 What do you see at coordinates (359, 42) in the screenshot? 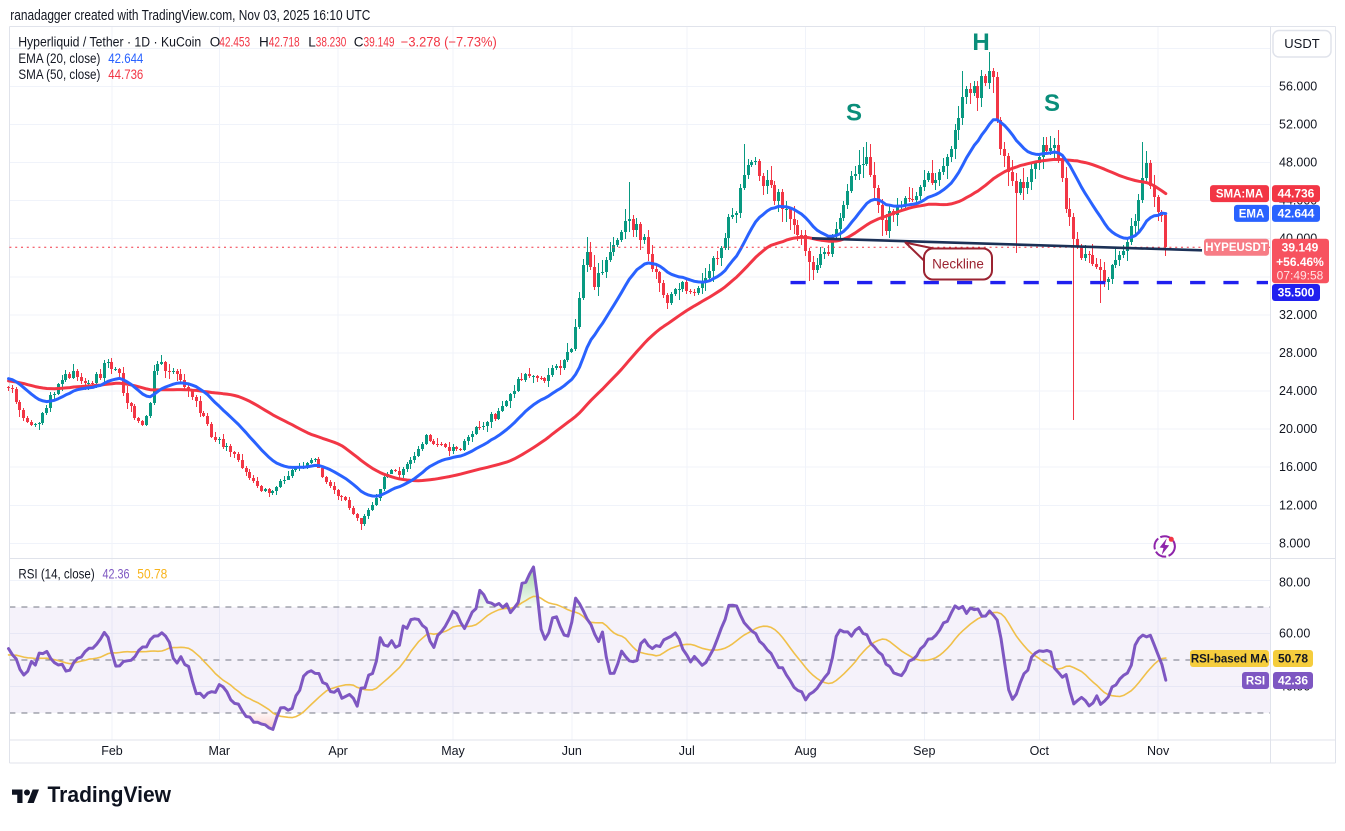
I see `svg-text: C` at bounding box center [359, 42].